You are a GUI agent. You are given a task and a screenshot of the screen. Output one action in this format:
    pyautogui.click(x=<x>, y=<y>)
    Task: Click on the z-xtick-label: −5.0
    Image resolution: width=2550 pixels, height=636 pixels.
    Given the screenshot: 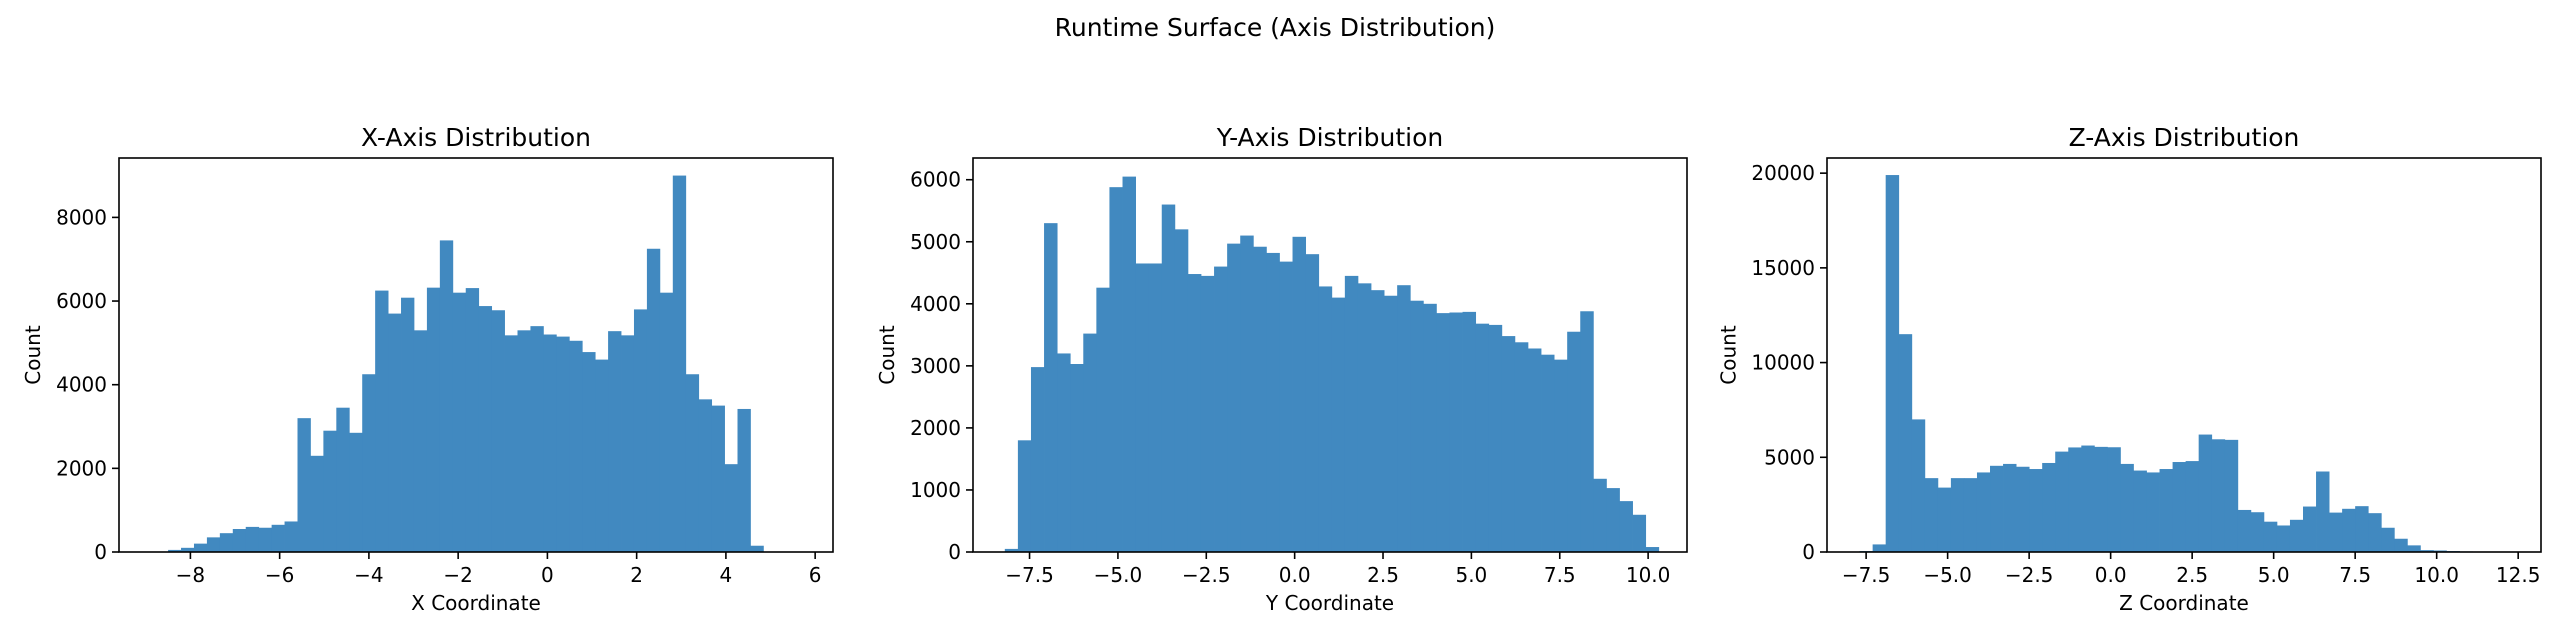 What is the action you would take?
    pyautogui.click(x=1947, y=575)
    